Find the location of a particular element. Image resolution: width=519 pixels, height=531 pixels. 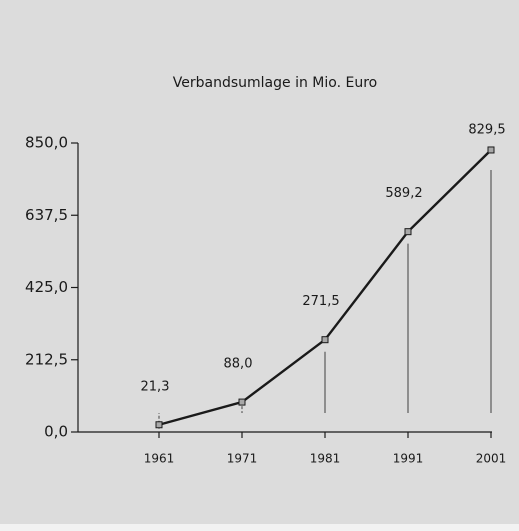

y-tick-label: 850,0 is located at coordinates (46, 143).